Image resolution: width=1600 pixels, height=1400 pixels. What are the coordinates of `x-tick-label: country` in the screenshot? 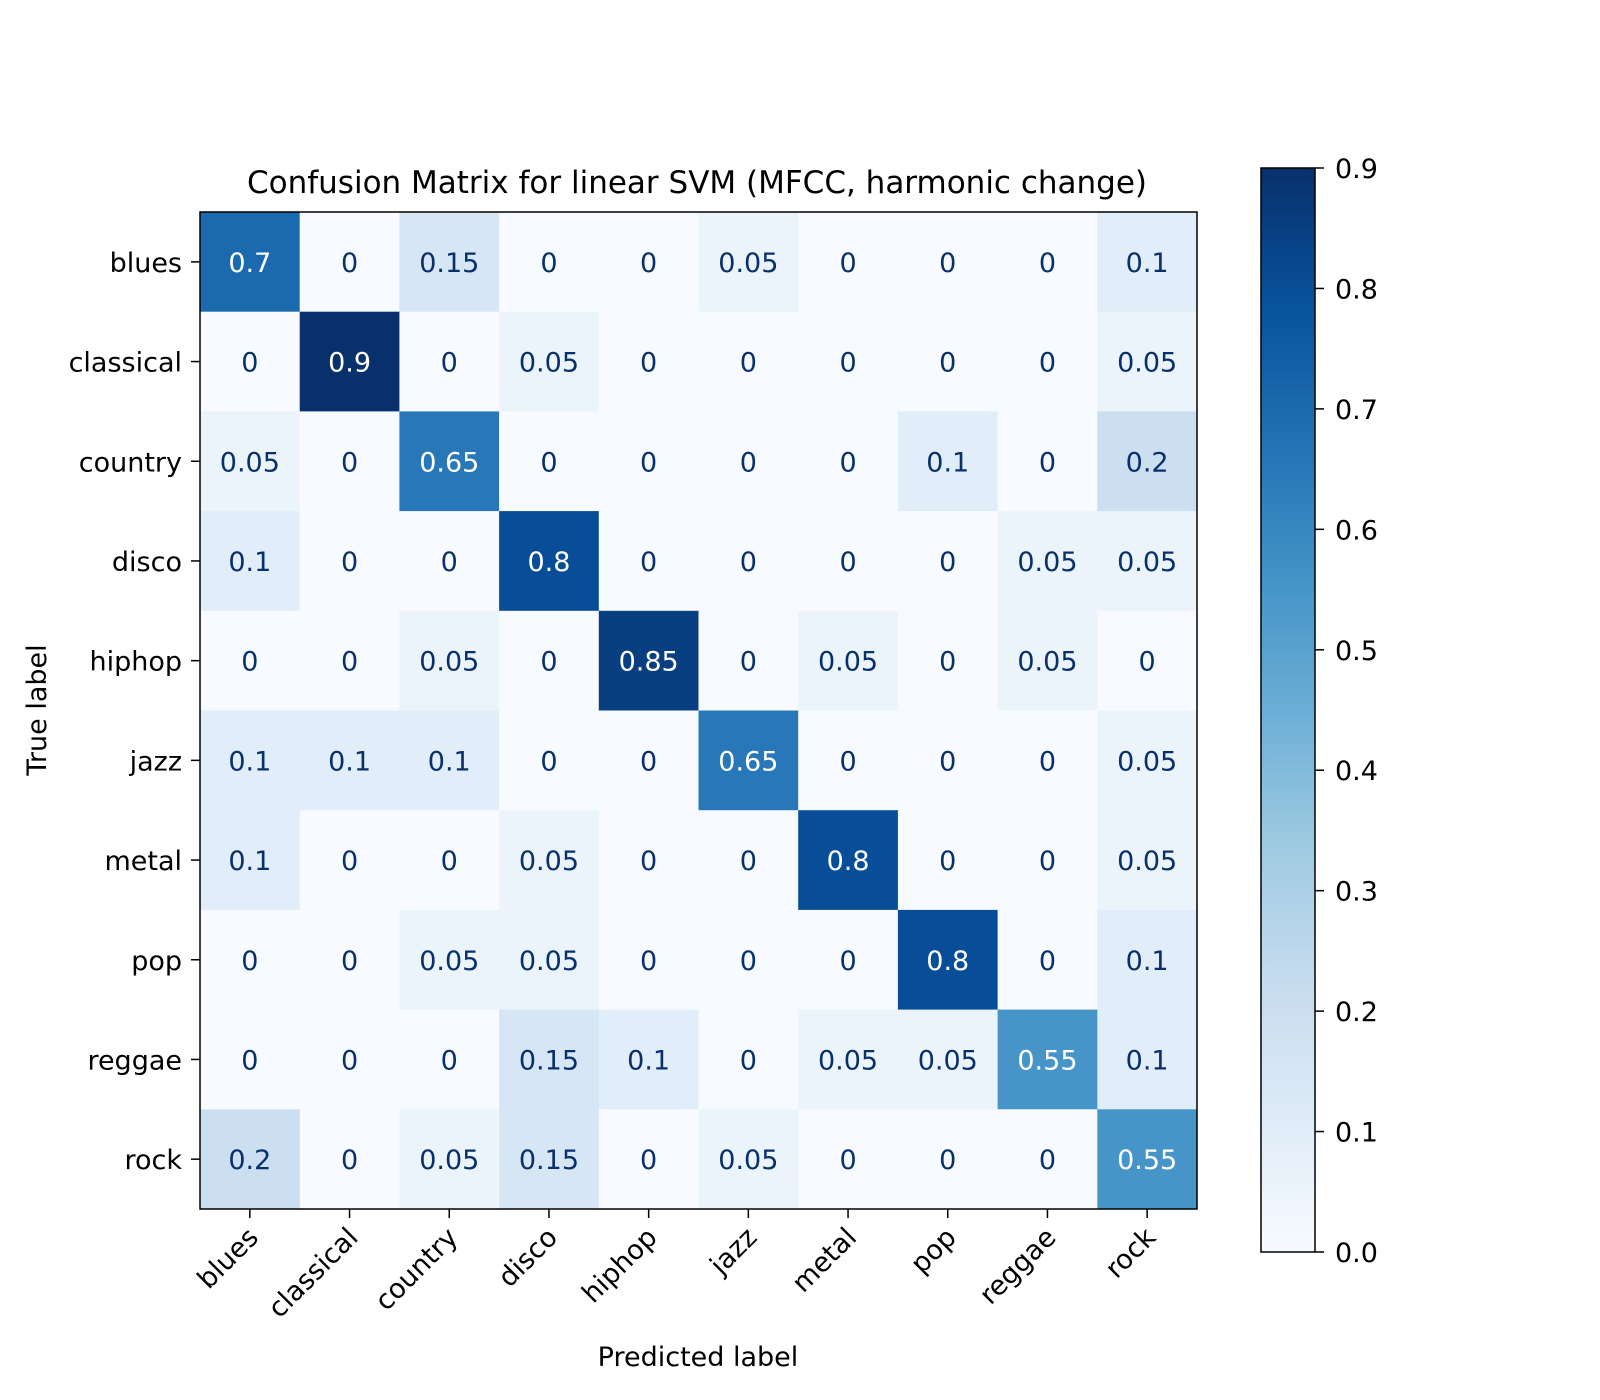 It's located at (416, 1269).